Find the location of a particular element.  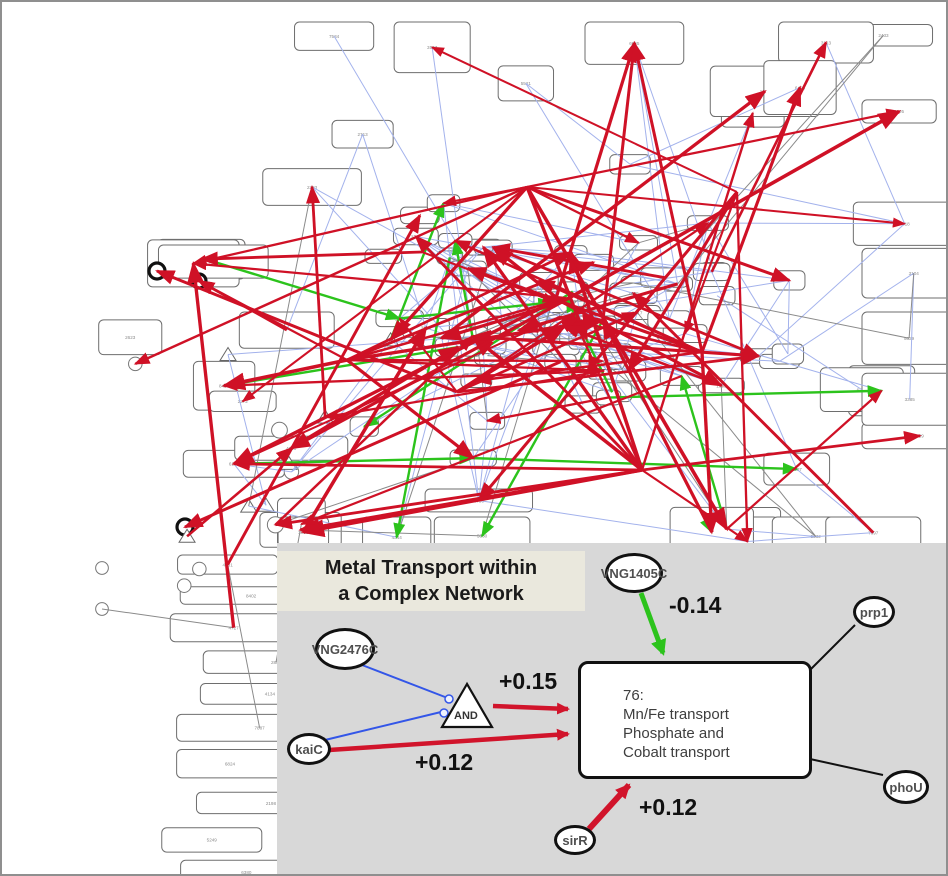

network-node-label: 2198 is located at coordinates (271, 803).